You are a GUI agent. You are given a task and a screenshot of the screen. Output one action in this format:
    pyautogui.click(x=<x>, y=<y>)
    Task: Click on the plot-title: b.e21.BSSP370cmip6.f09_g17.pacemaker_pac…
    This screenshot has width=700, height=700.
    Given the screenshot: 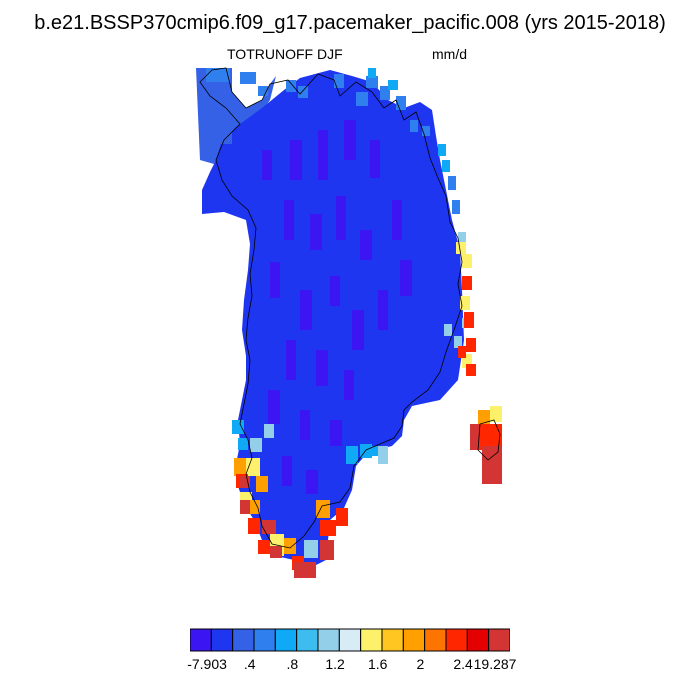 What is the action you would take?
    pyautogui.click(x=350, y=23)
    